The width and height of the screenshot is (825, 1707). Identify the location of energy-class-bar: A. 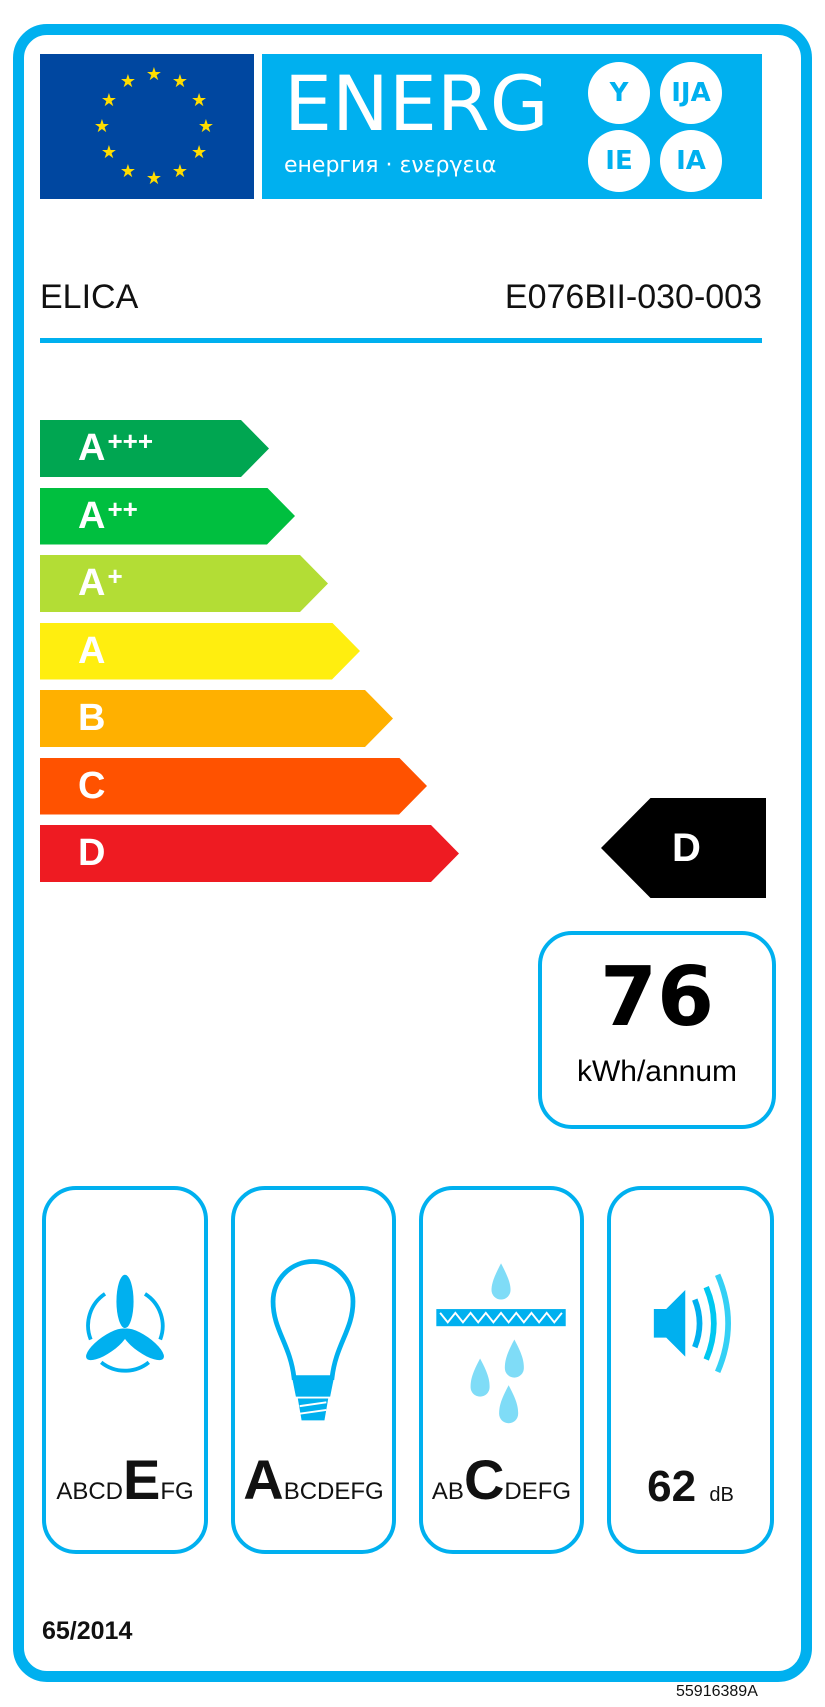
(200, 651).